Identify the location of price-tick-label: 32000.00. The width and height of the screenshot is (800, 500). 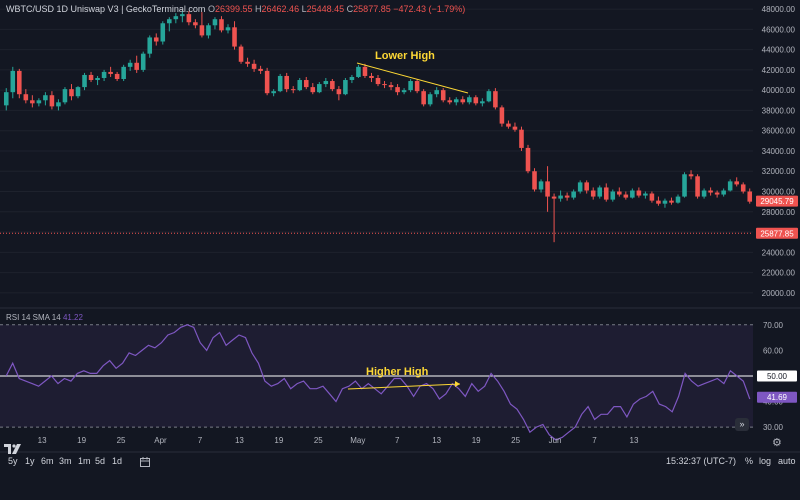
(779, 171).